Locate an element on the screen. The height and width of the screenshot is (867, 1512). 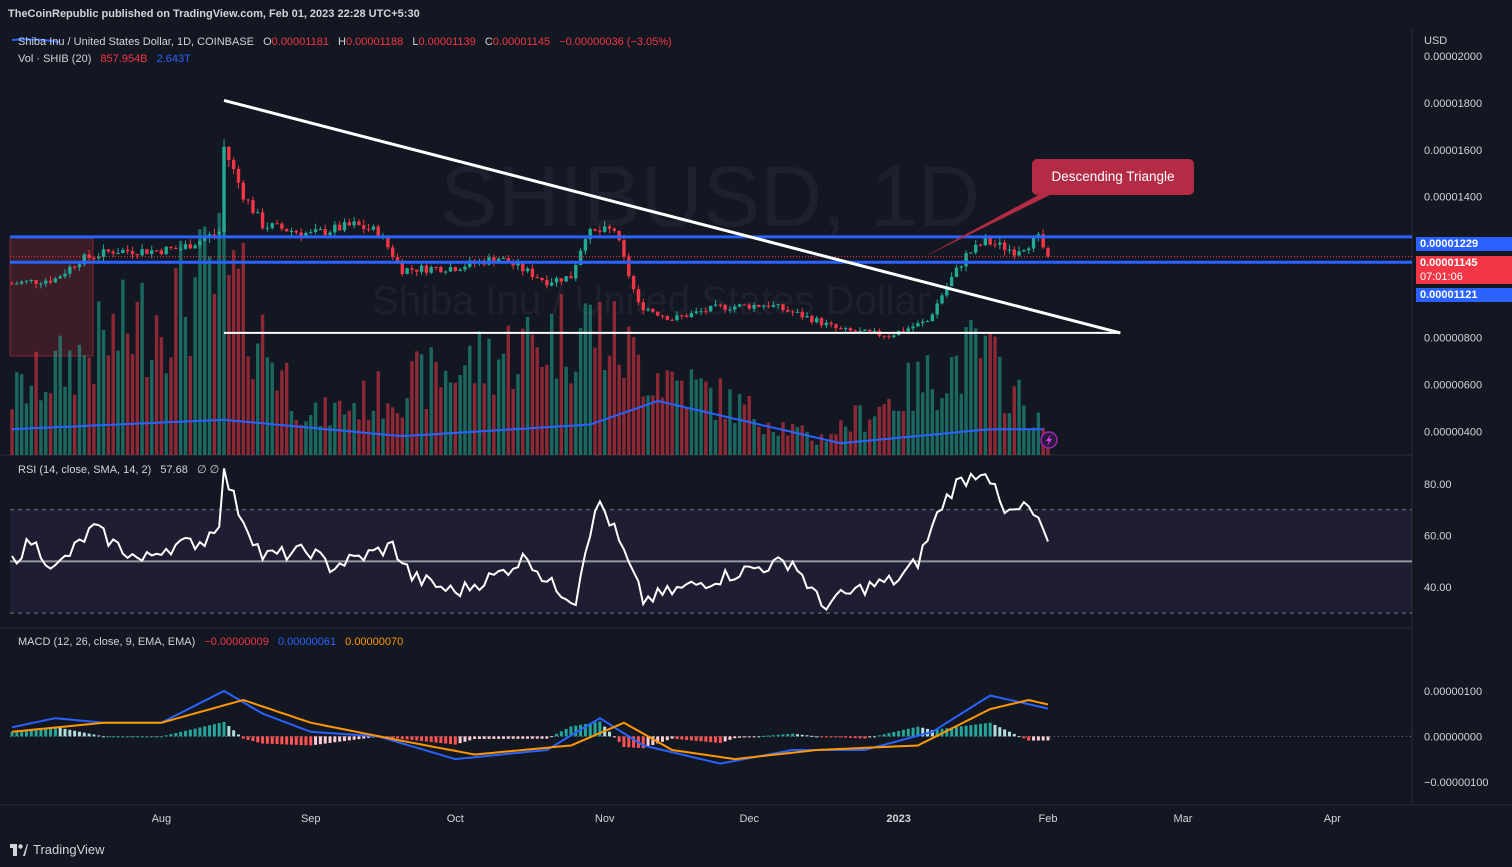
rsi-line is located at coordinates (530, 539).